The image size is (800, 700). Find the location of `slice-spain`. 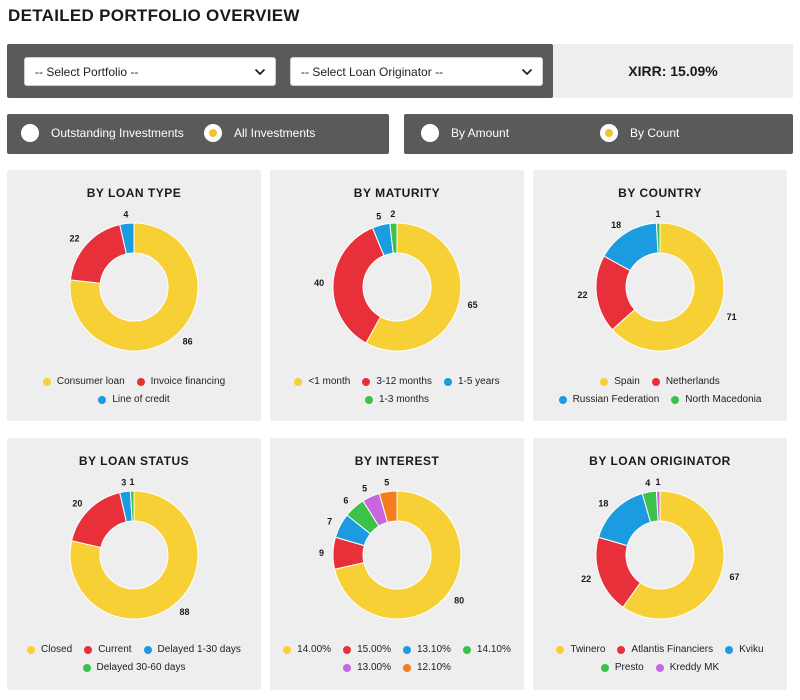

slice-spain is located at coordinates (668, 287).